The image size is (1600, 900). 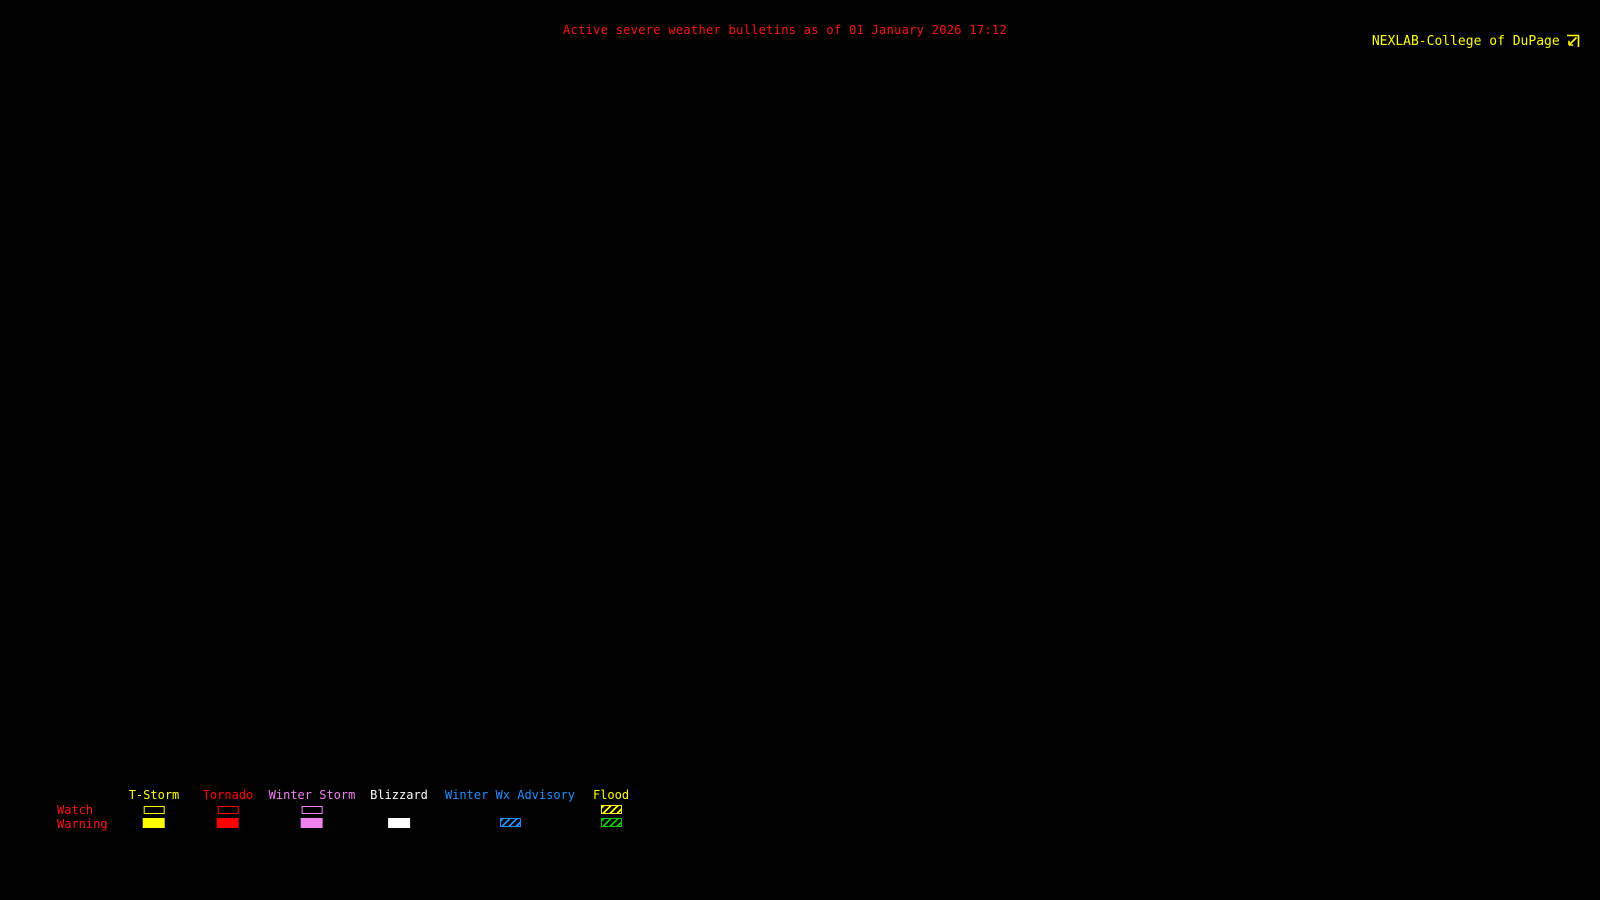 What do you see at coordinates (399, 795) in the screenshot?
I see `legend-column-label-blizzard: Blizzard` at bounding box center [399, 795].